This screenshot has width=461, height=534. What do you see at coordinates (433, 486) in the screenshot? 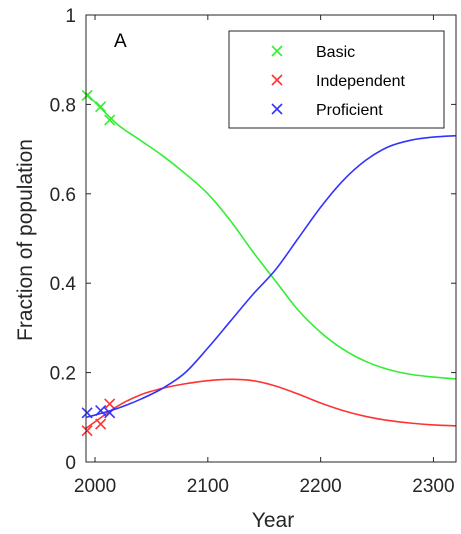
I see `x-tick-label: 2300` at bounding box center [433, 486].